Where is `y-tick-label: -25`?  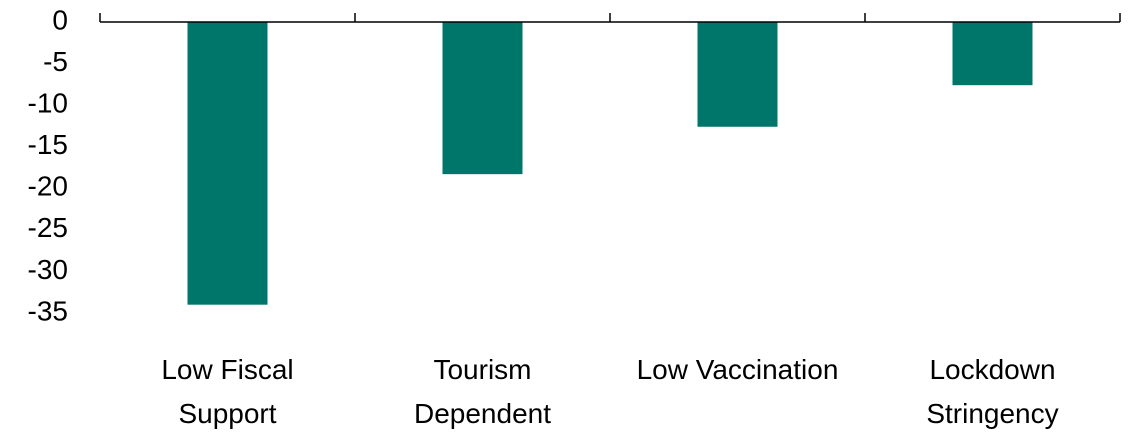
y-tick-label: -25 is located at coordinates (48, 227).